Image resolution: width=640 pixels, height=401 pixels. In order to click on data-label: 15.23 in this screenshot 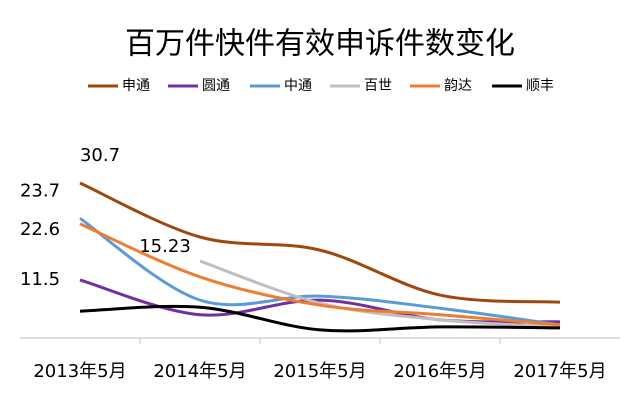, I will do `click(165, 246)`.